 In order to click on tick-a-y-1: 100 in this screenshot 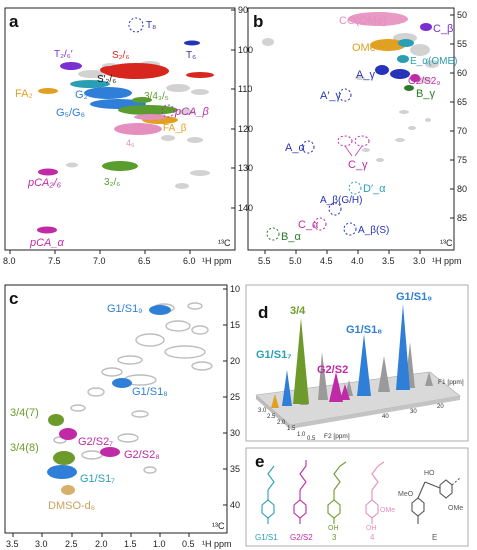, I will do `click(245, 50)`.